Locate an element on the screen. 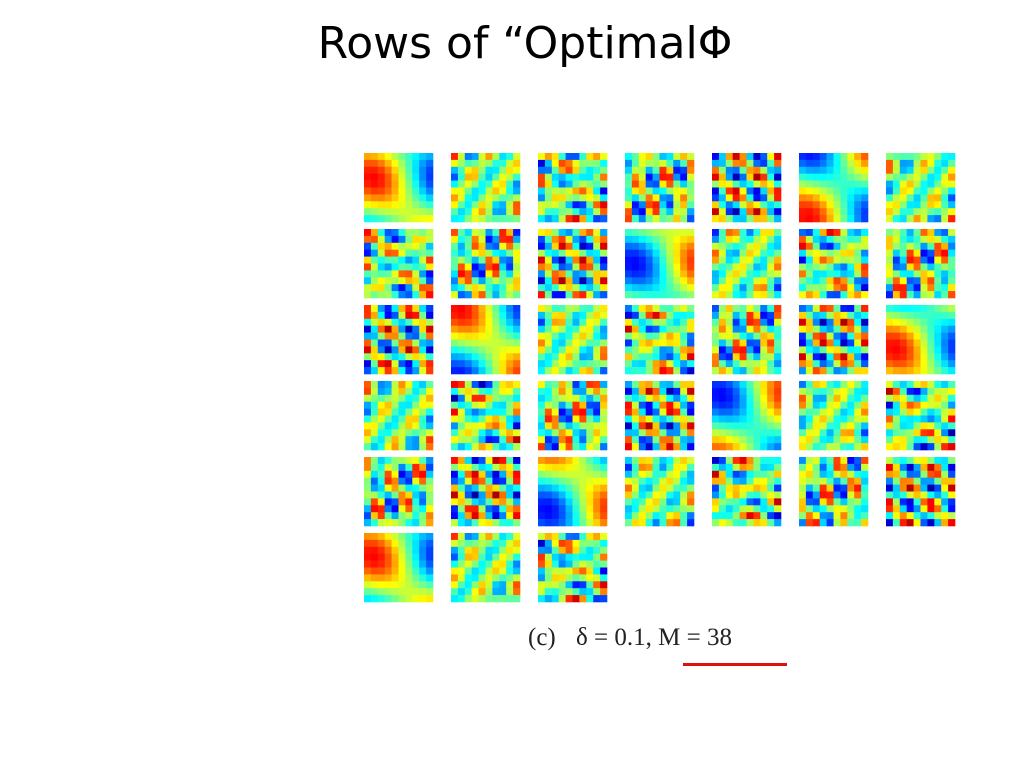  figure-label: (c) is located at coordinates (542, 637).